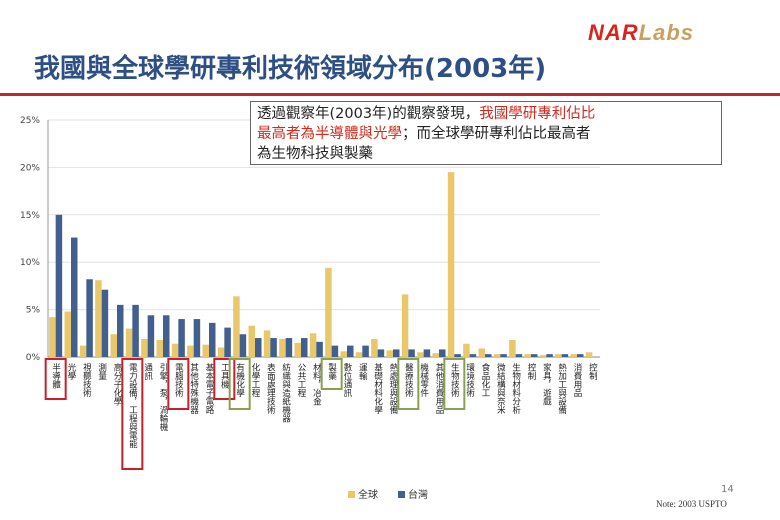 The width and height of the screenshot is (780, 520). I want to click on x-tick-label: 家具，遊戲, so click(546, 384).